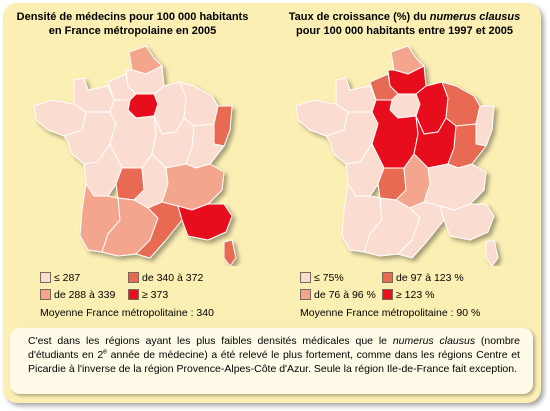 The width and height of the screenshot is (550, 411). What do you see at coordinates (434, 341) in the screenshot?
I see `note-emphasis: numerus clausus` at bounding box center [434, 341].